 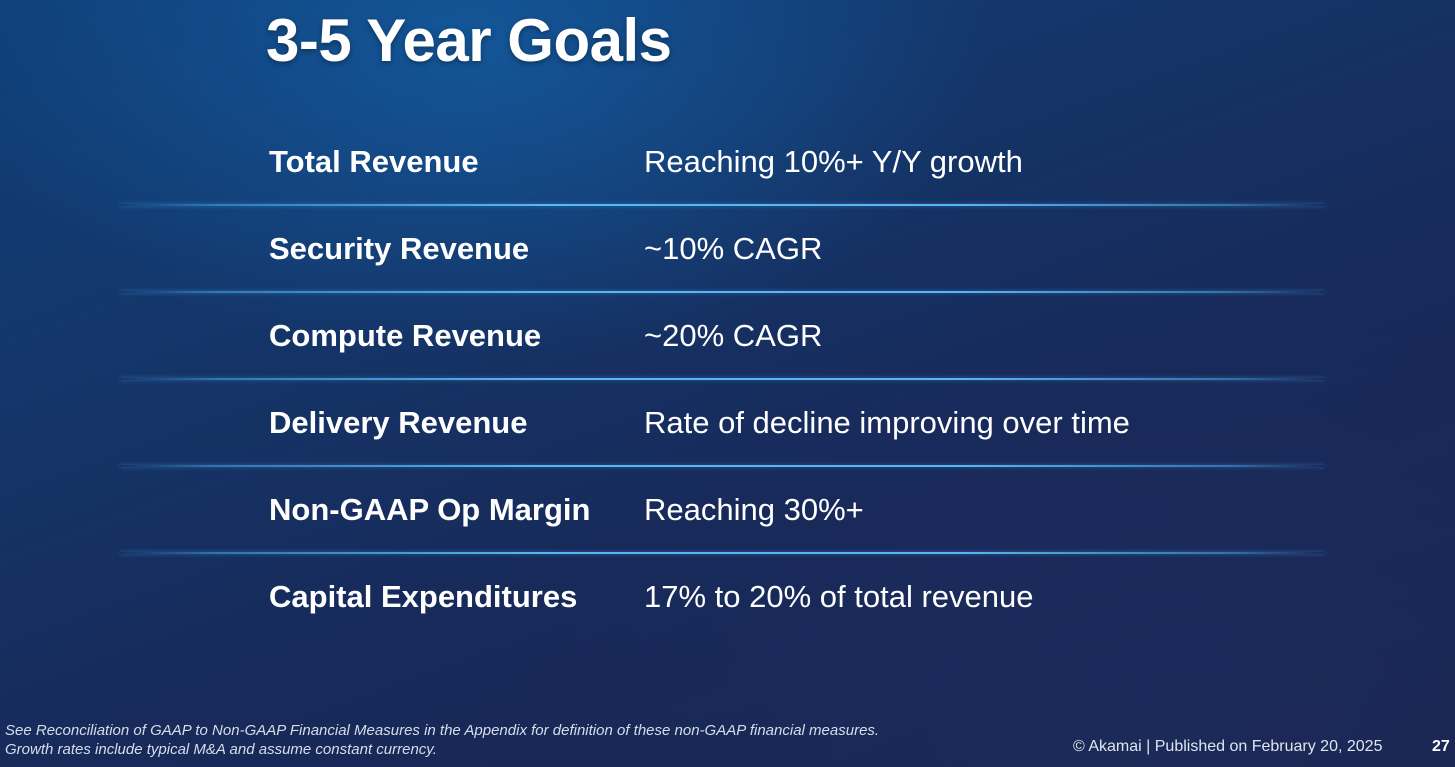 What do you see at coordinates (398, 422) in the screenshot?
I see `goal-metric: Delivery Revenue` at bounding box center [398, 422].